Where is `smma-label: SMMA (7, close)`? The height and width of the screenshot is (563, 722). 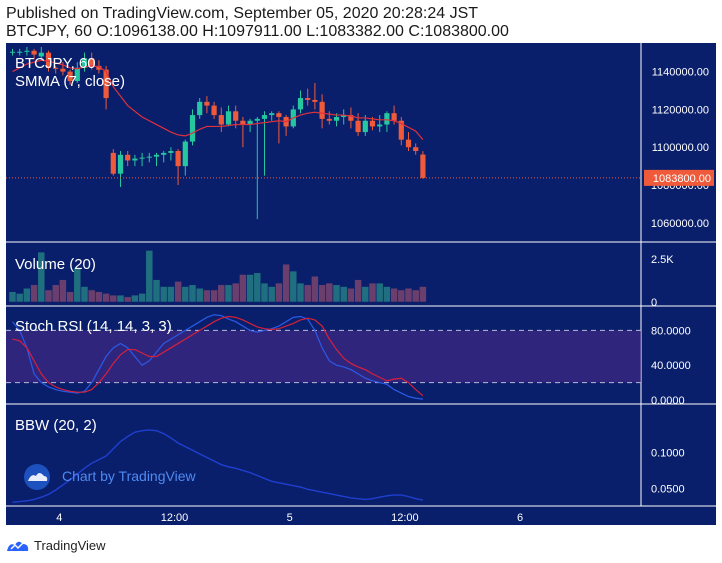
smma-label: SMMA (7, close) is located at coordinates (70, 81).